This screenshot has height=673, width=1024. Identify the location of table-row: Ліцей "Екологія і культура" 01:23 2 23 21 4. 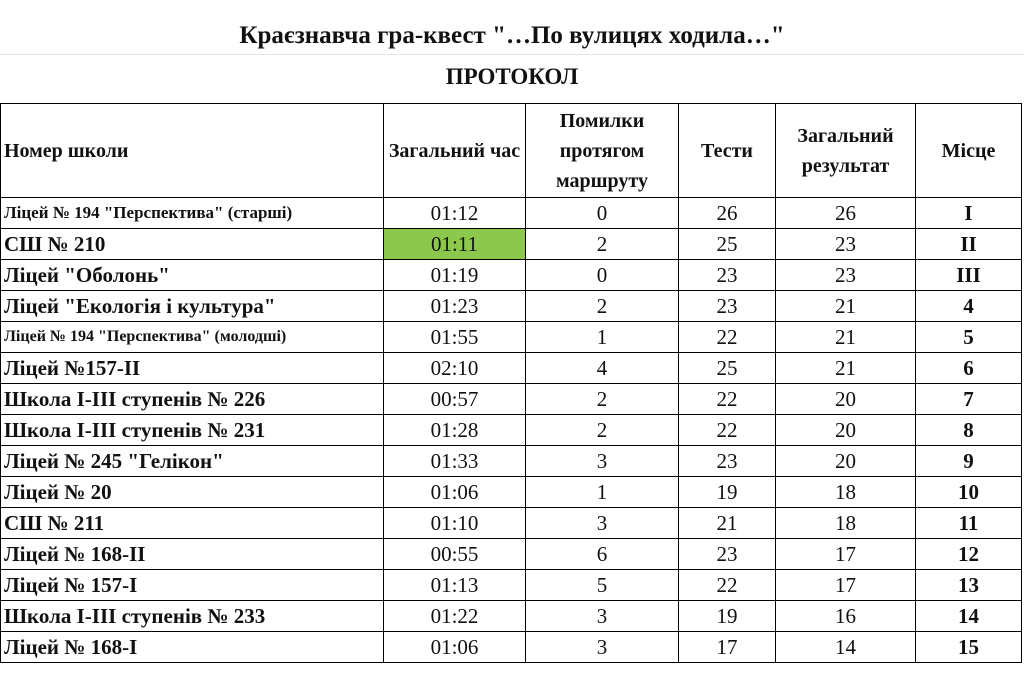
(511, 306).